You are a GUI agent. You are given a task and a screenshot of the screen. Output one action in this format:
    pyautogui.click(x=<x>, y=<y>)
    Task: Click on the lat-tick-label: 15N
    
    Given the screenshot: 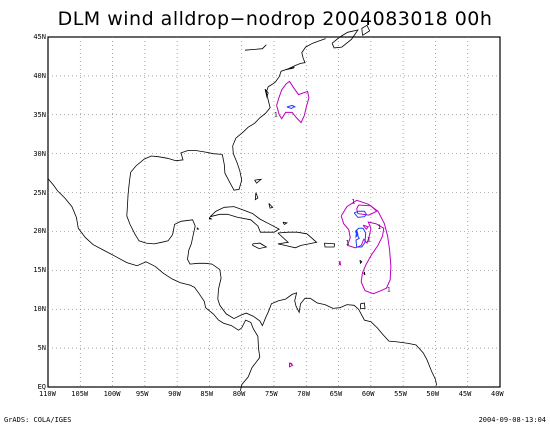 What is the action you would take?
    pyautogui.click(x=39, y=270)
    